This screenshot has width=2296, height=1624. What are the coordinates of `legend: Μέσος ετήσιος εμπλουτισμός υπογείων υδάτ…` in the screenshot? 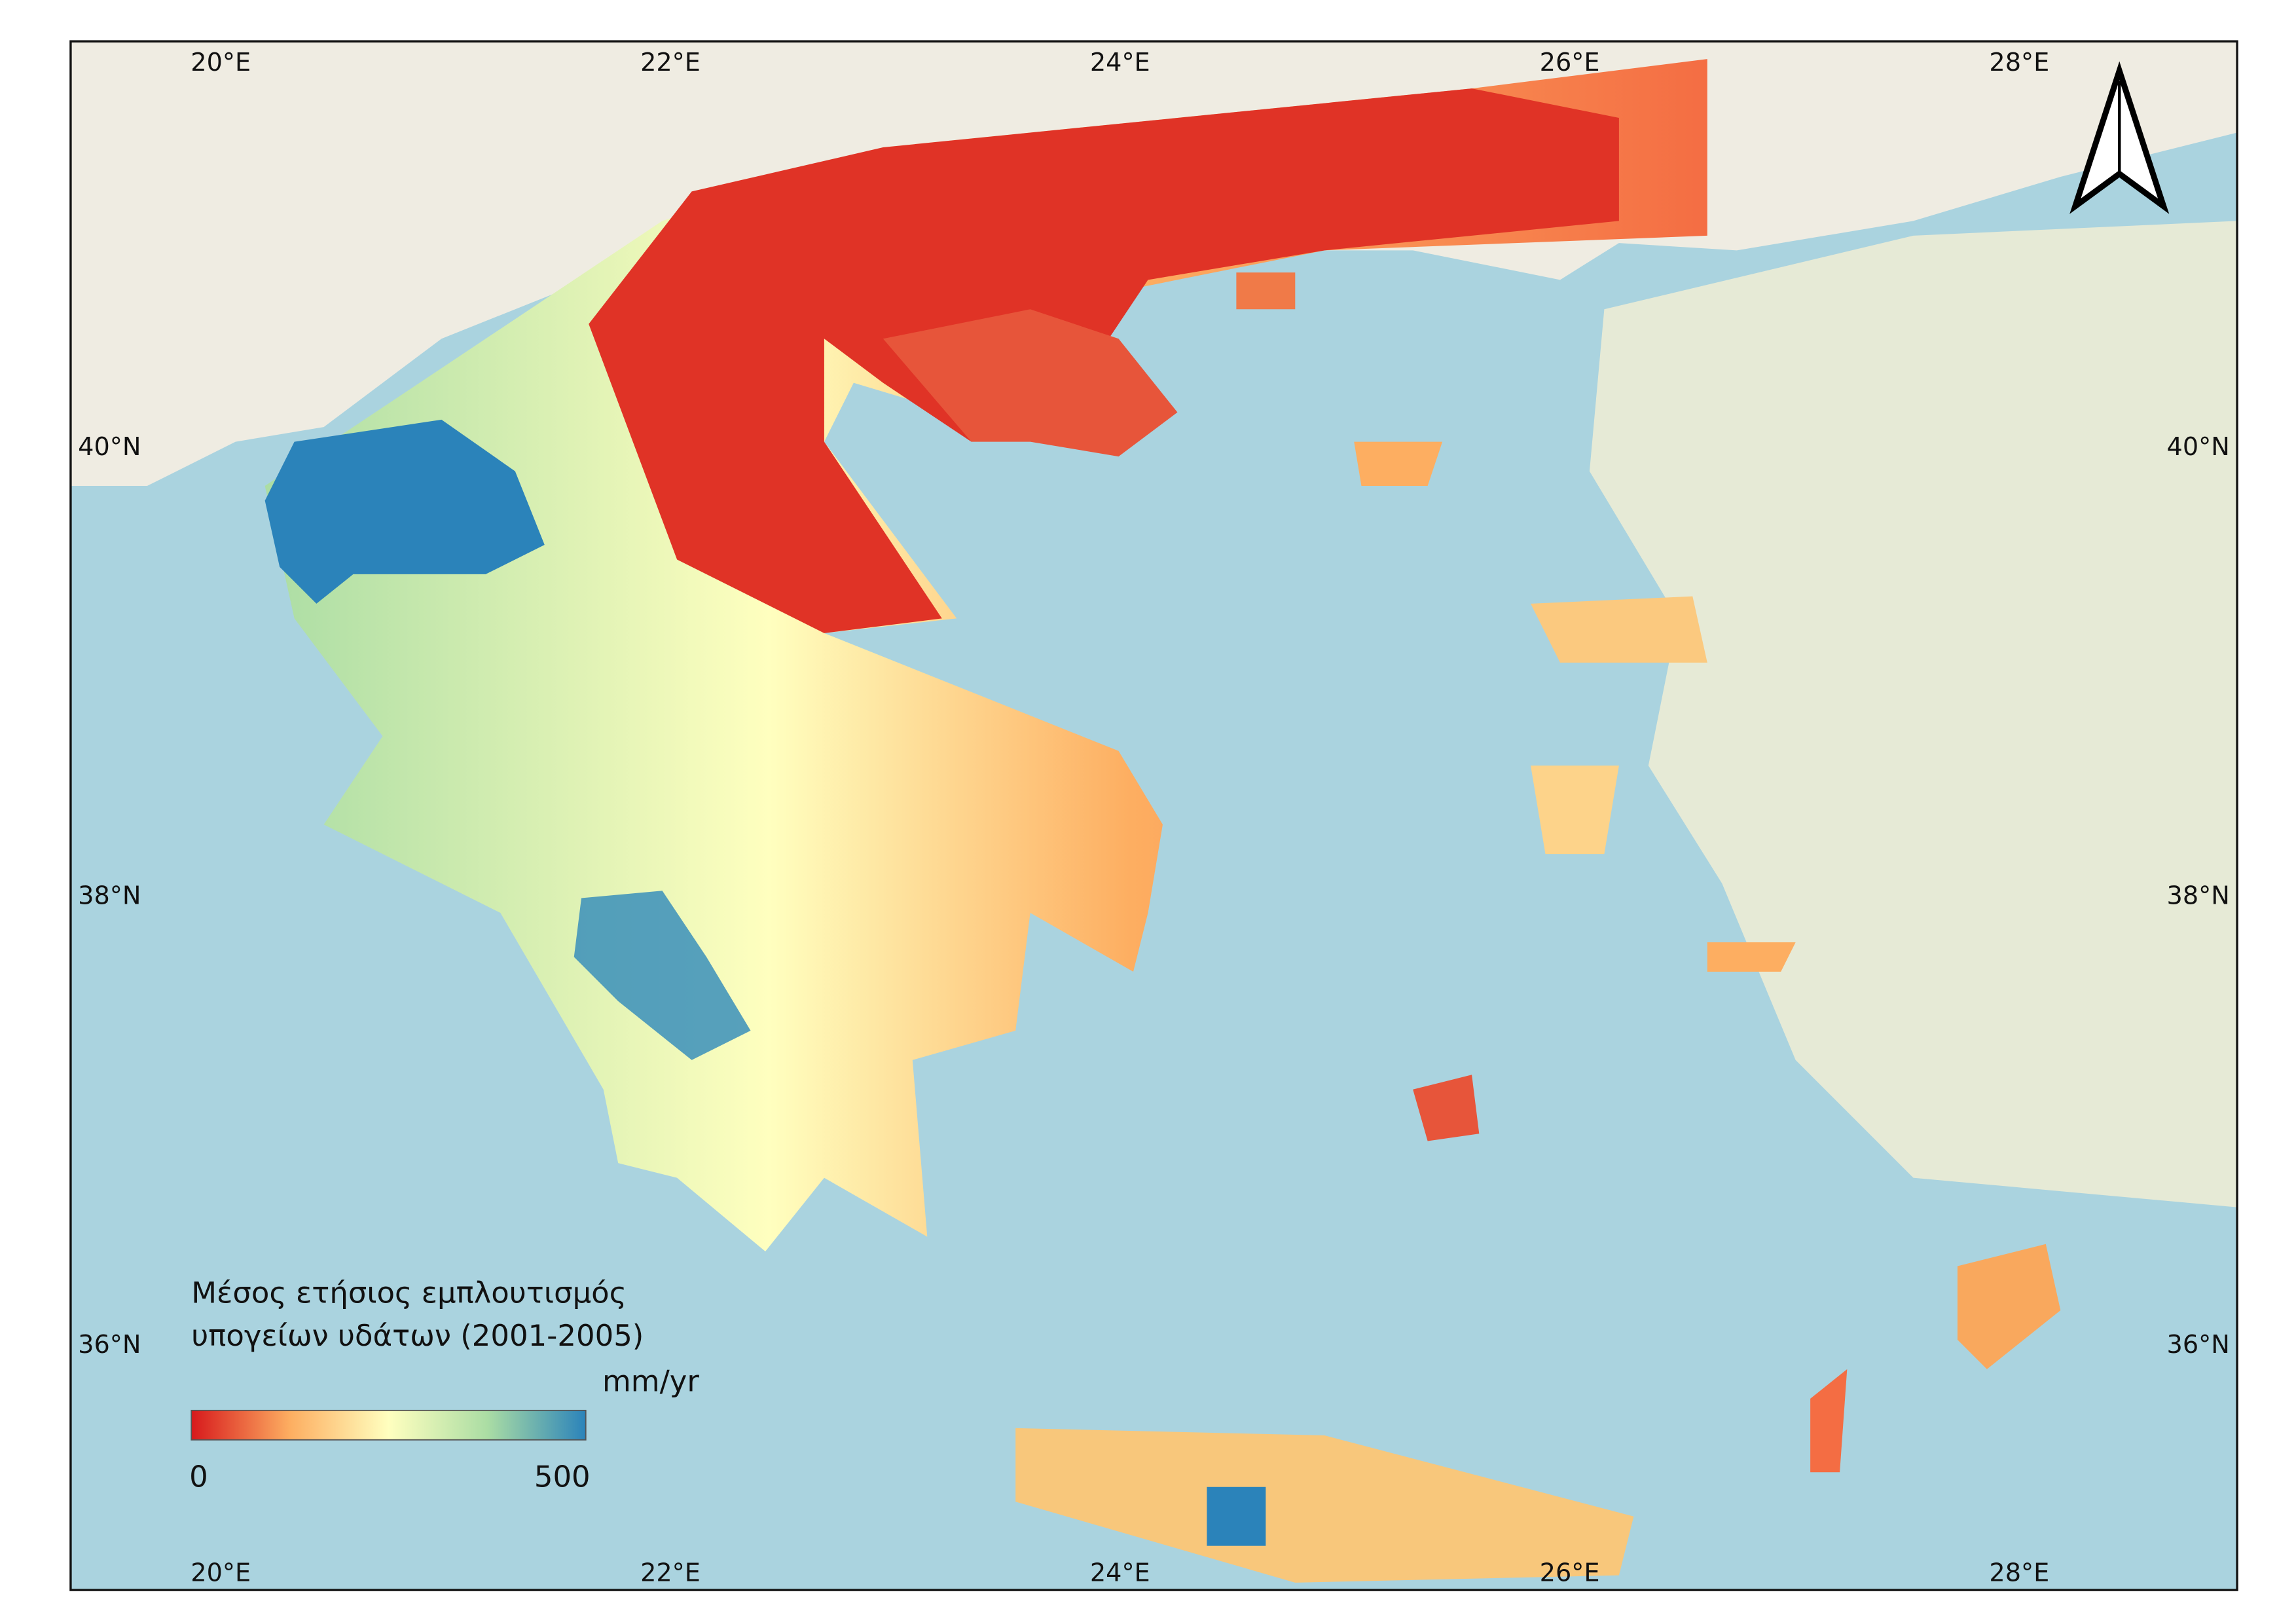 It's located at (444, 1385).